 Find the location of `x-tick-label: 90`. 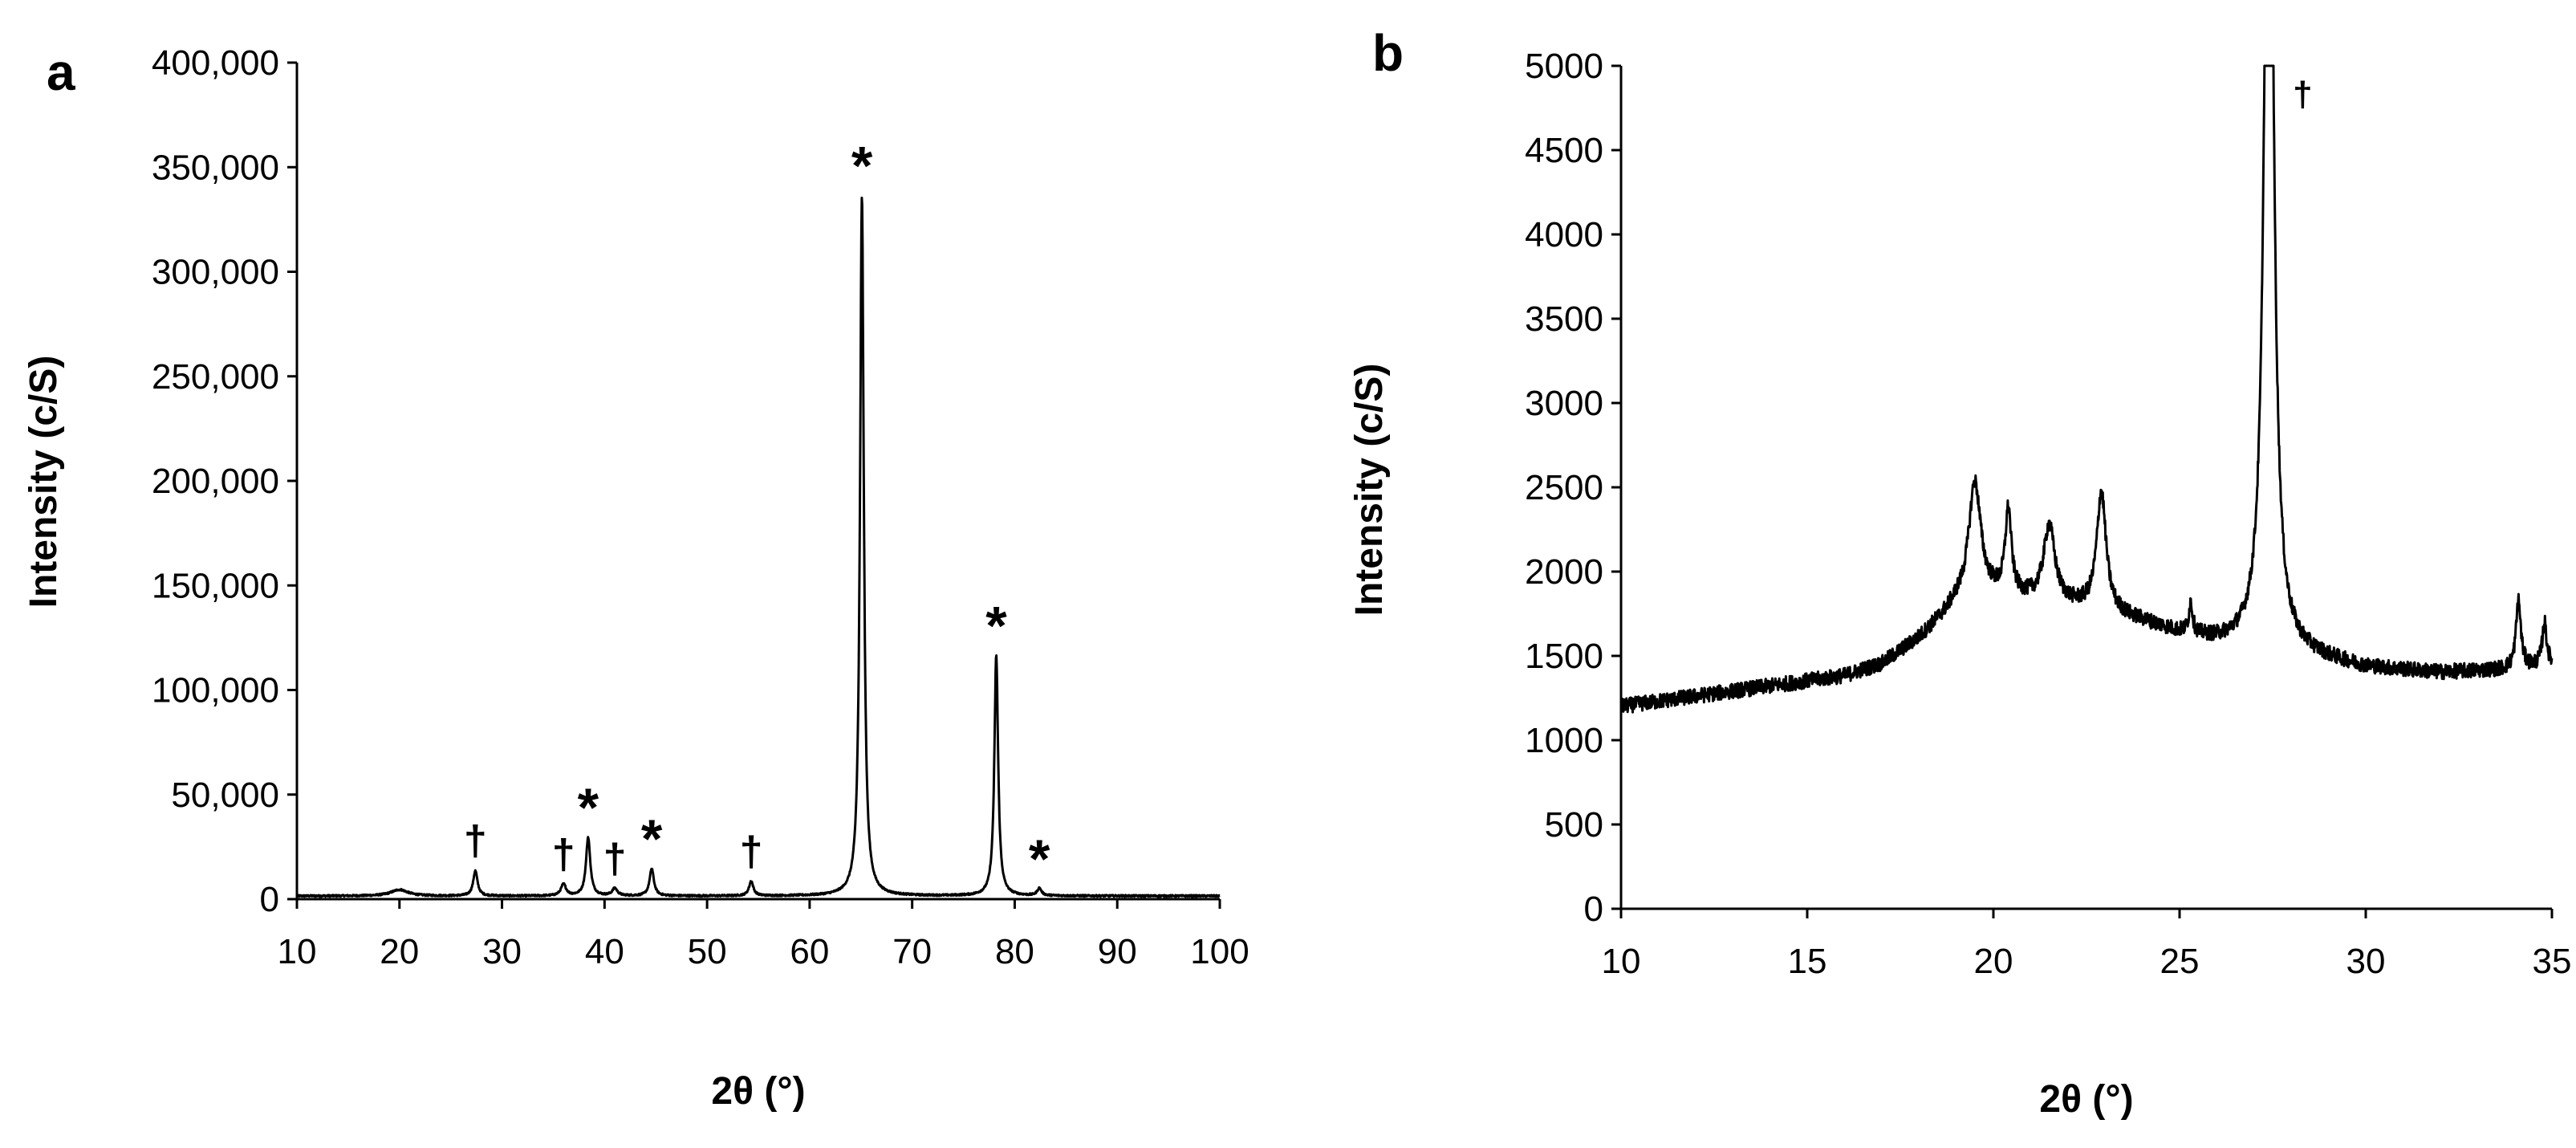

x-tick-label: 90 is located at coordinates (1117, 951).